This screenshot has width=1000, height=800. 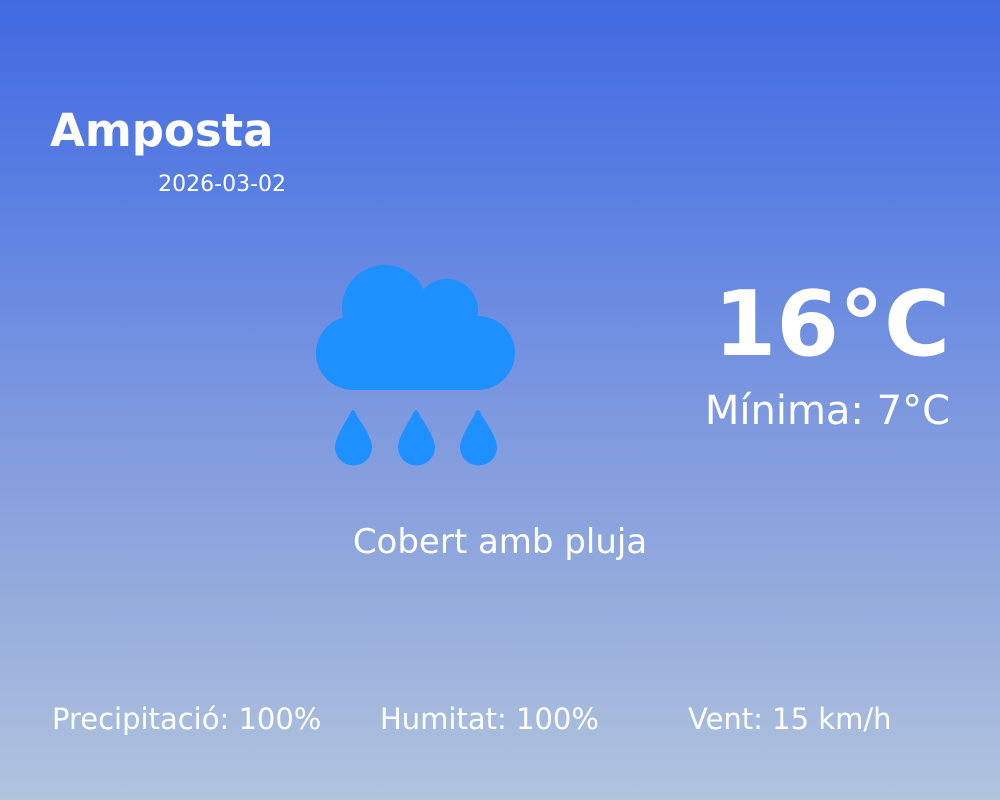 I want to click on city-name: Amposta, so click(x=162, y=130).